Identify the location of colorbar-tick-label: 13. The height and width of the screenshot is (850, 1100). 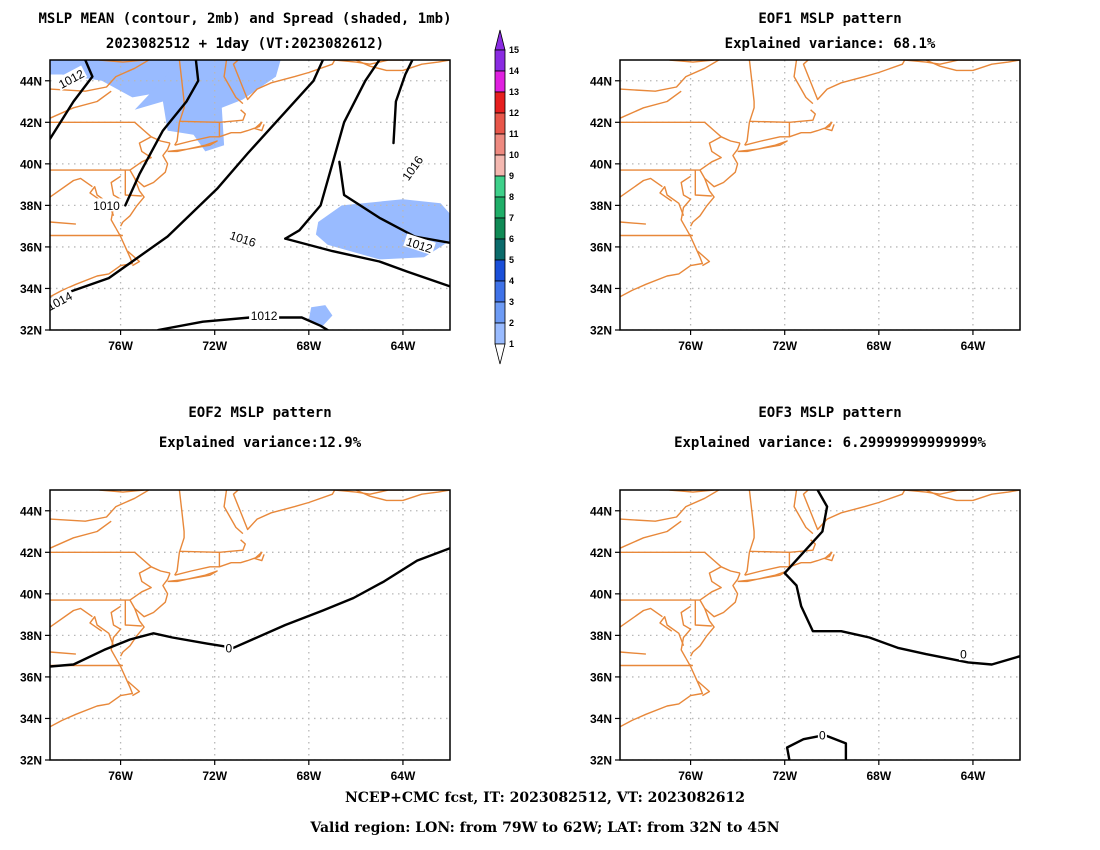
(514, 92).